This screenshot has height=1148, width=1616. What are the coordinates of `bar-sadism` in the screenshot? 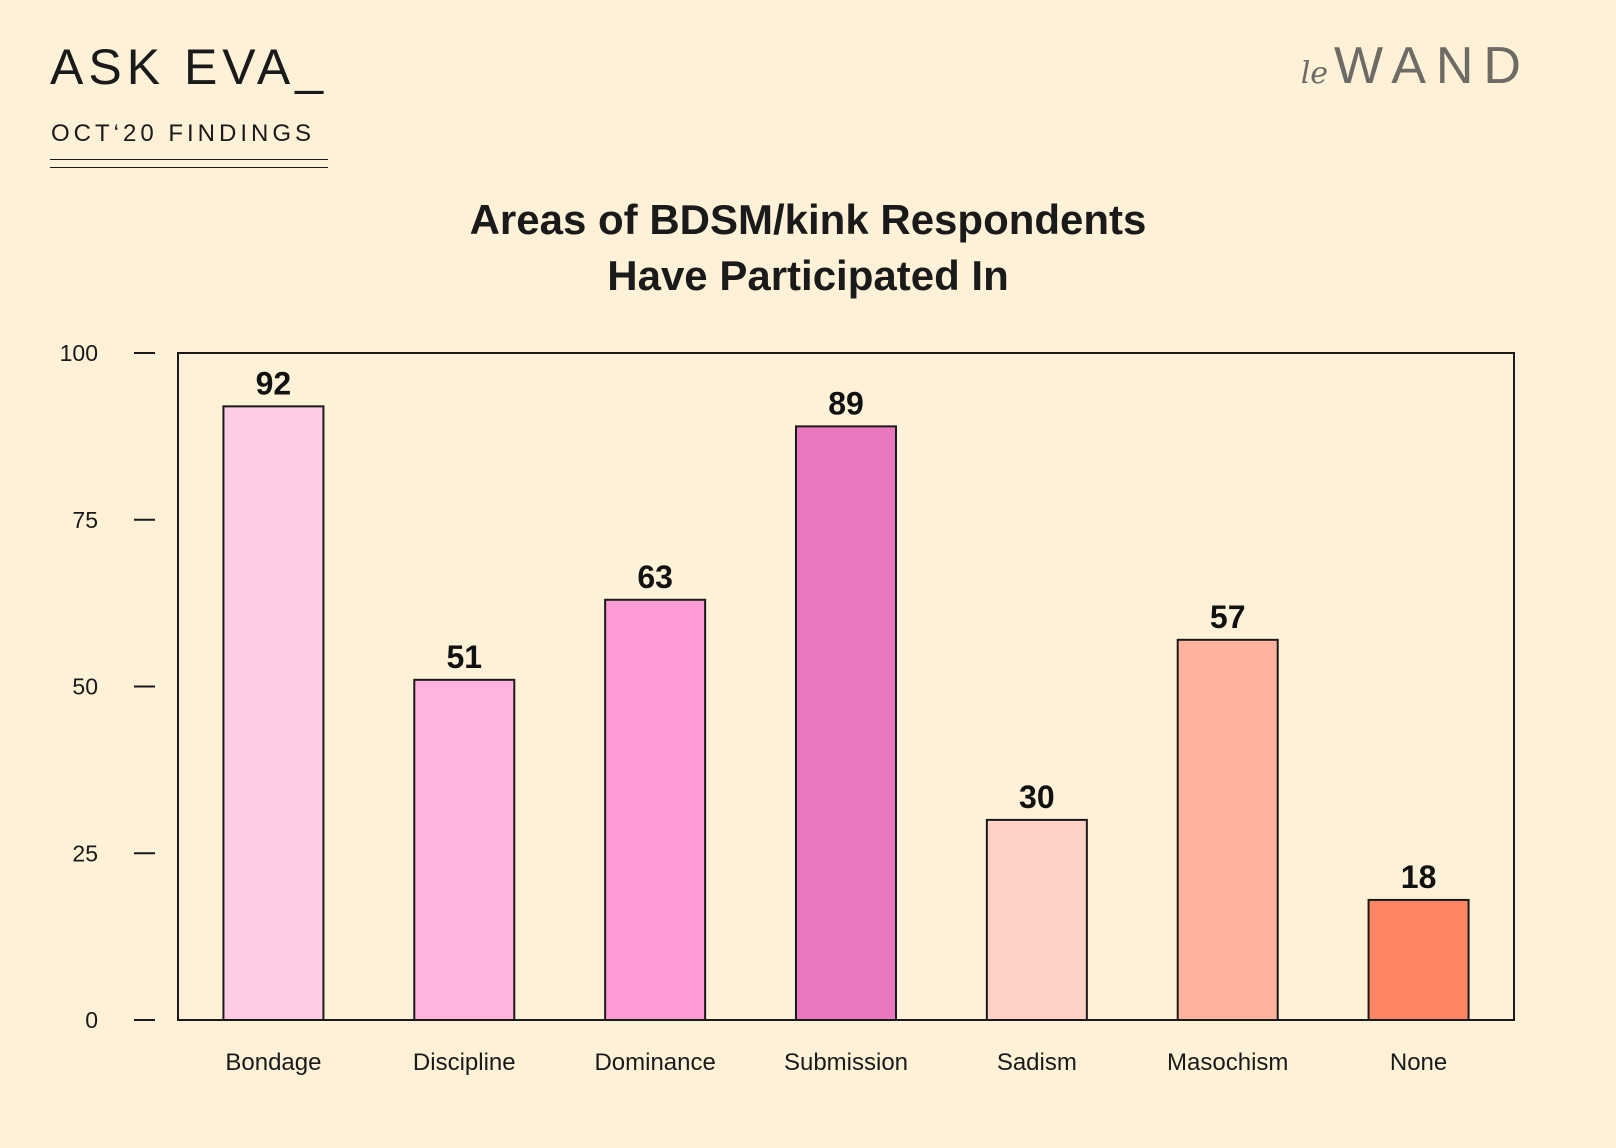 It's located at (1036, 920).